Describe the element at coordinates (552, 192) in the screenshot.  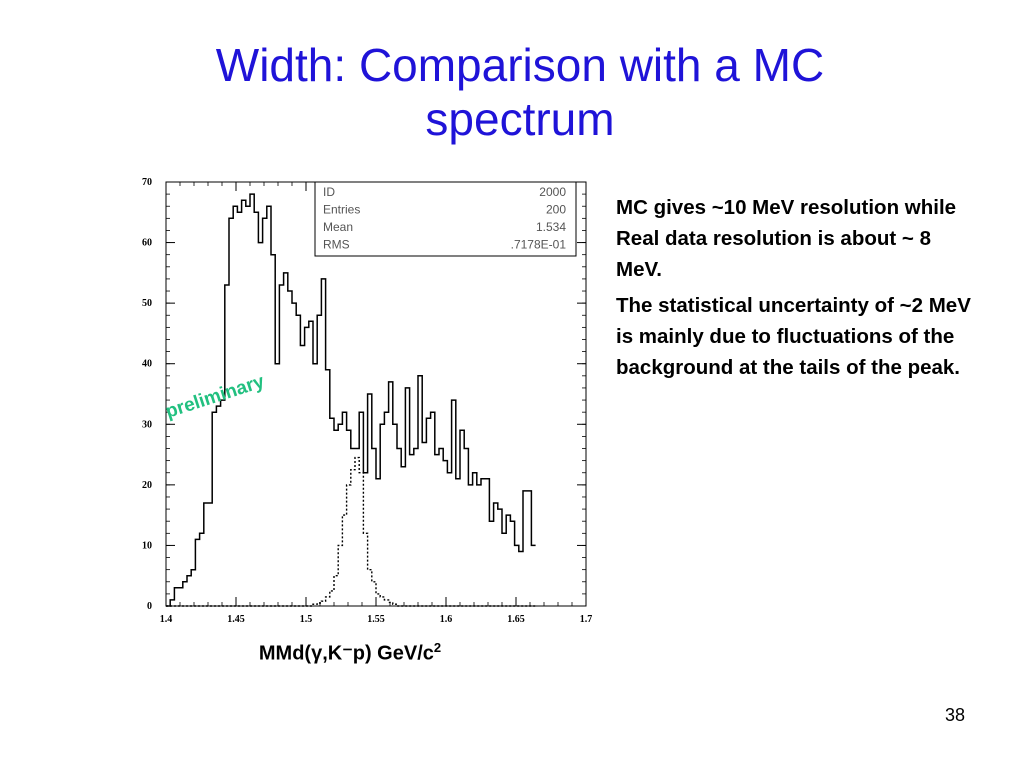
I see `stats-value: 2000` at that location.